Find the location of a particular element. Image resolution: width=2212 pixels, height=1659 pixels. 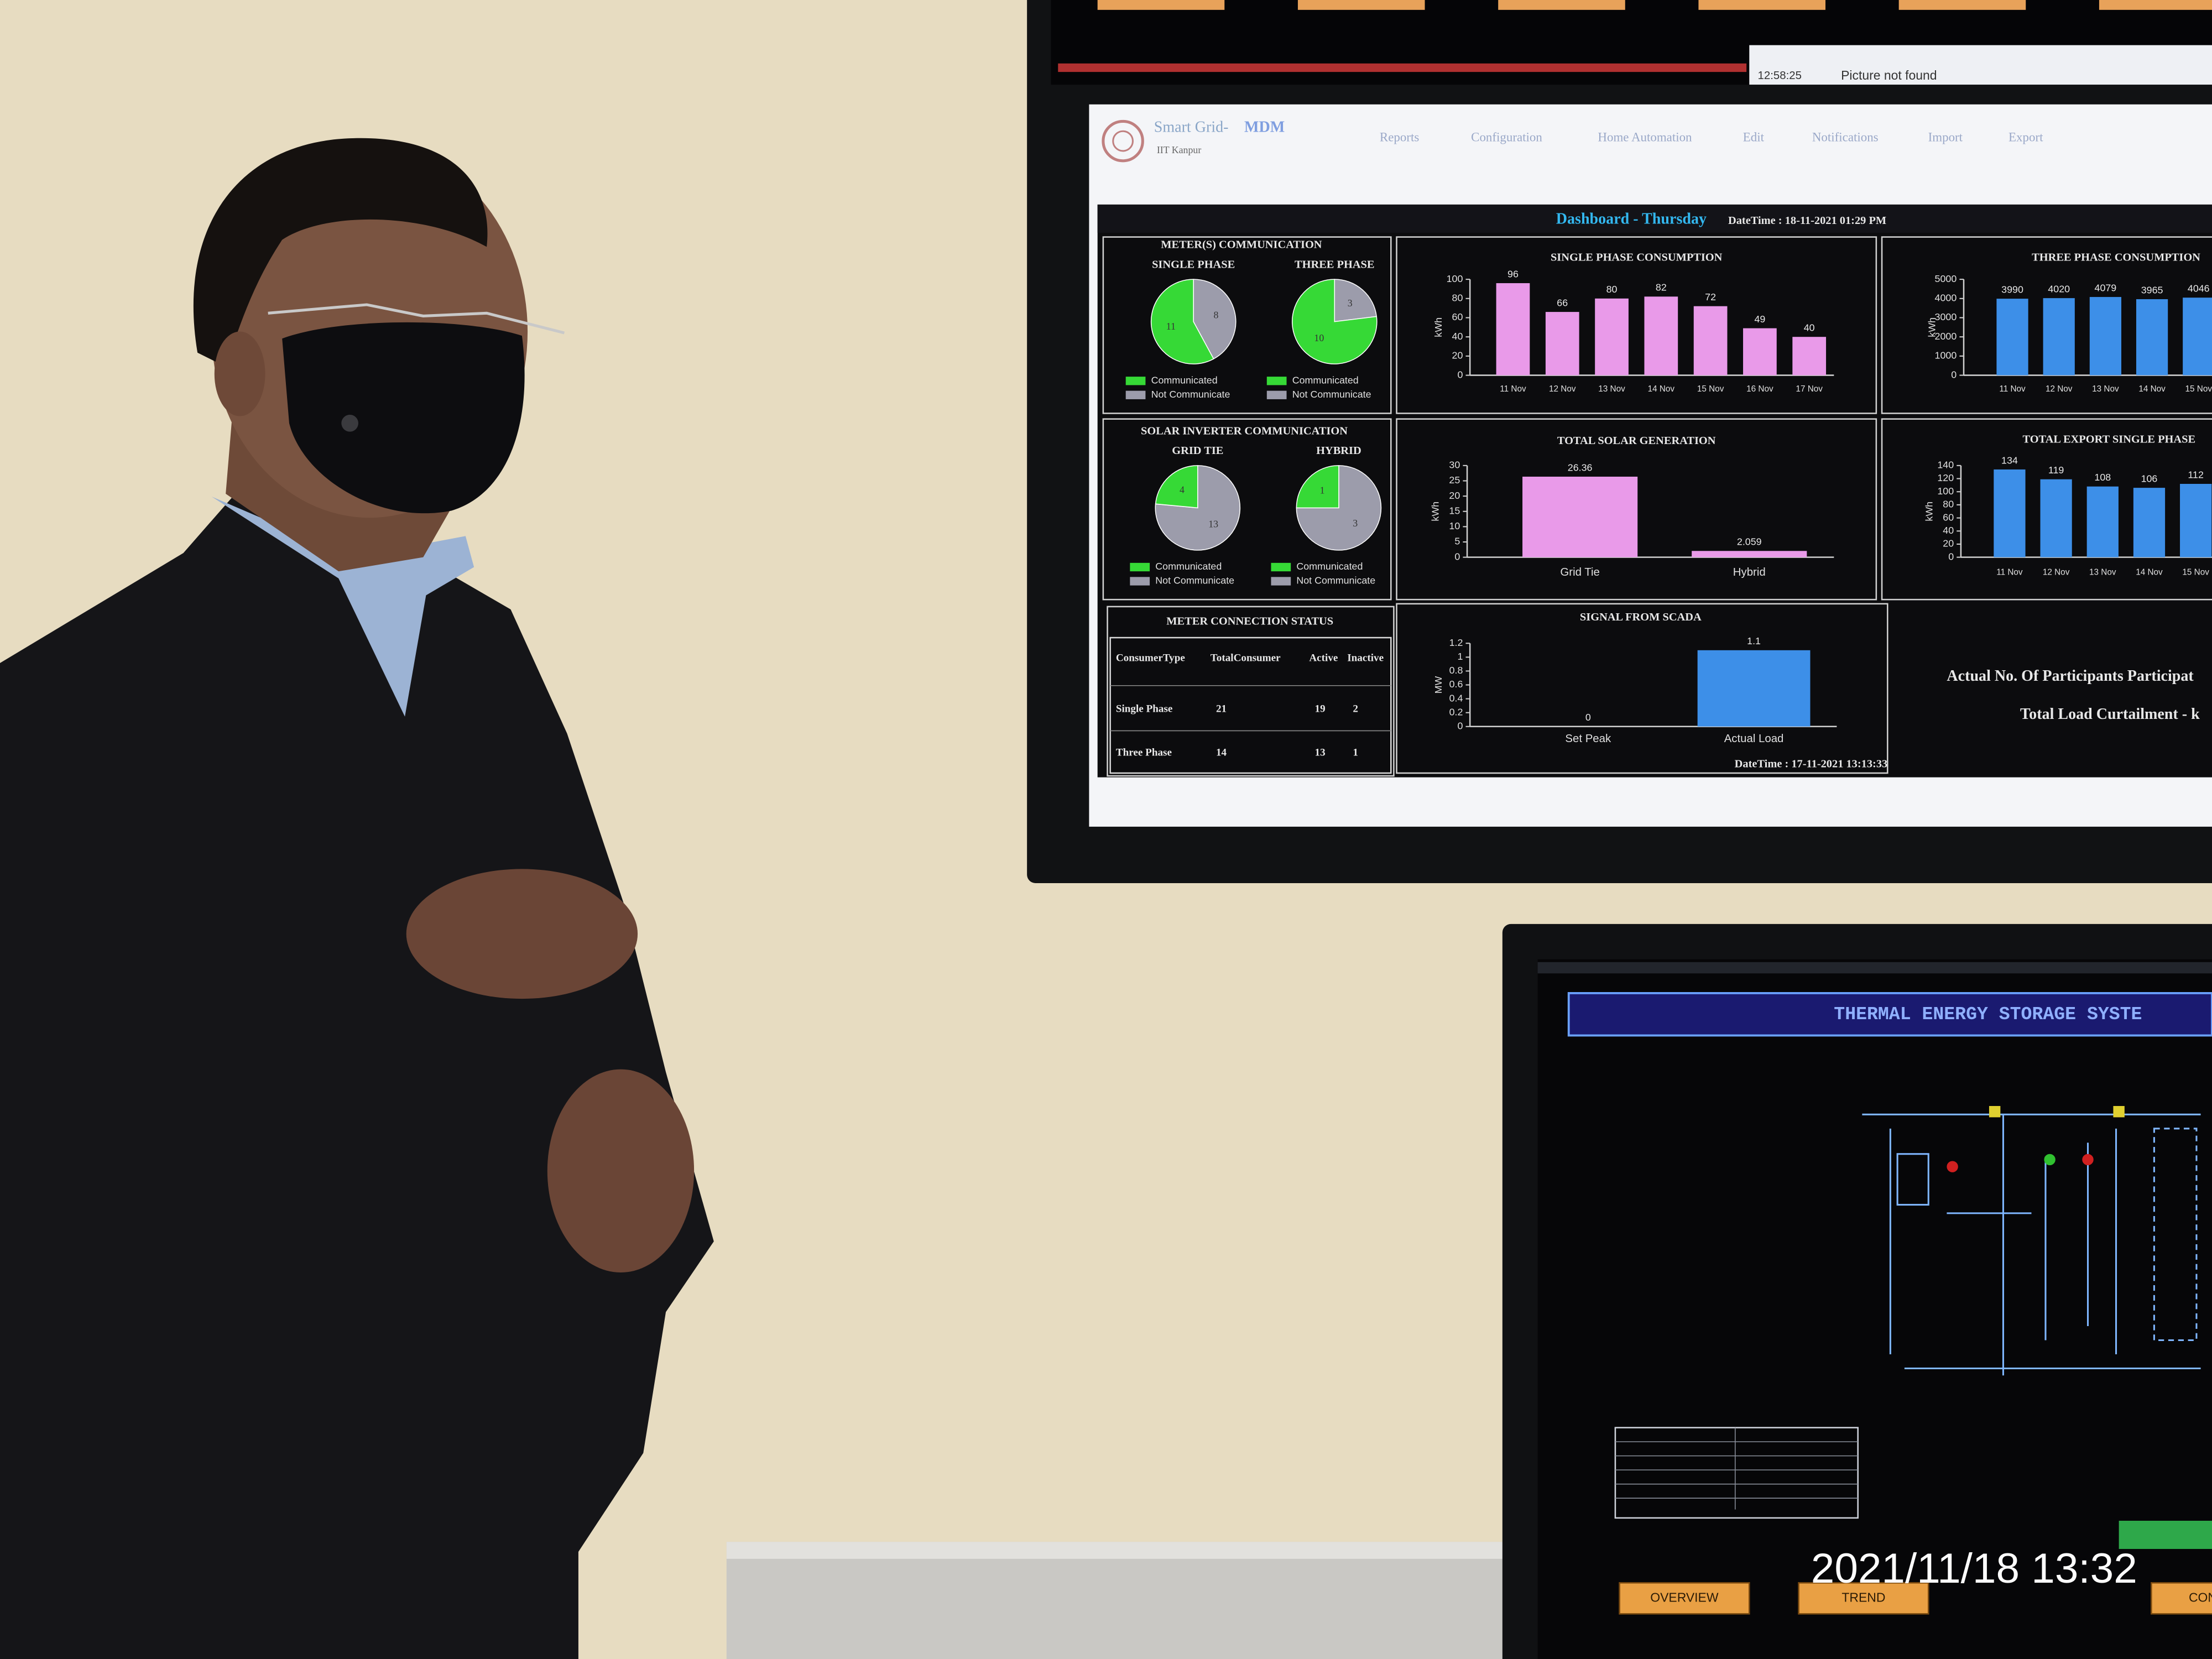

legend-label: Not Communicate is located at coordinates (1194, 581).